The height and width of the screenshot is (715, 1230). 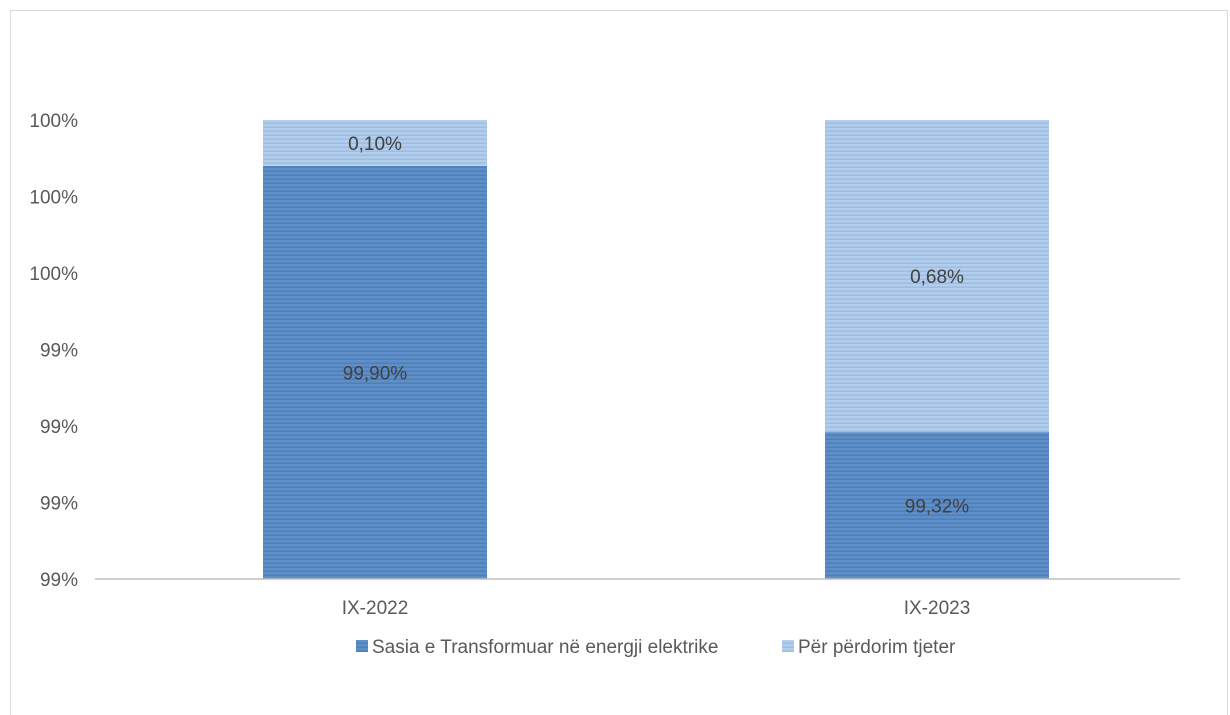 I want to click on x-tick-label: IX-2023, so click(x=937, y=608).